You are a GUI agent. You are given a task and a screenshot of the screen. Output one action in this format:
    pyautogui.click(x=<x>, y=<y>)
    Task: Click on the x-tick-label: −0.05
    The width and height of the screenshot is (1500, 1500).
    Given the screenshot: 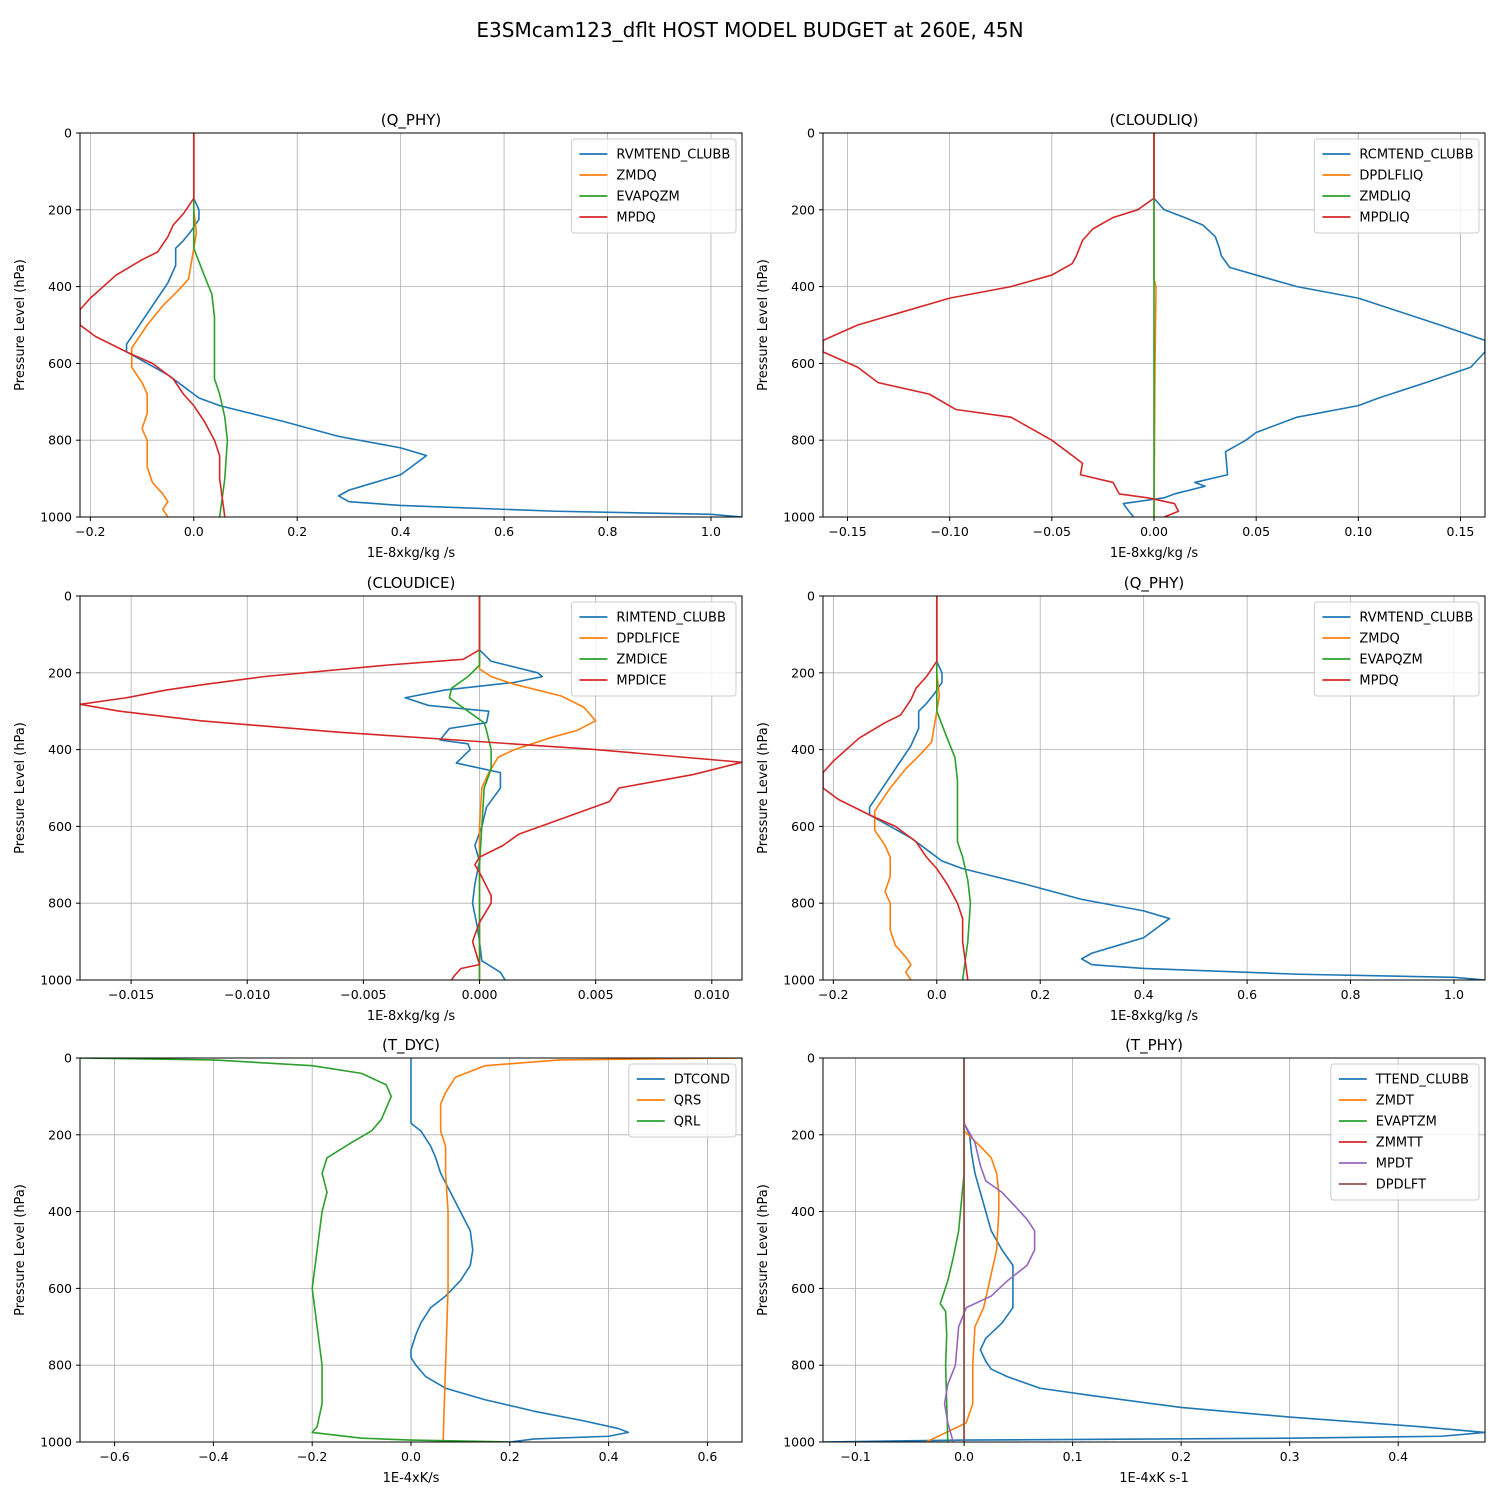 What is the action you would take?
    pyautogui.click(x=1052, y=531)
    